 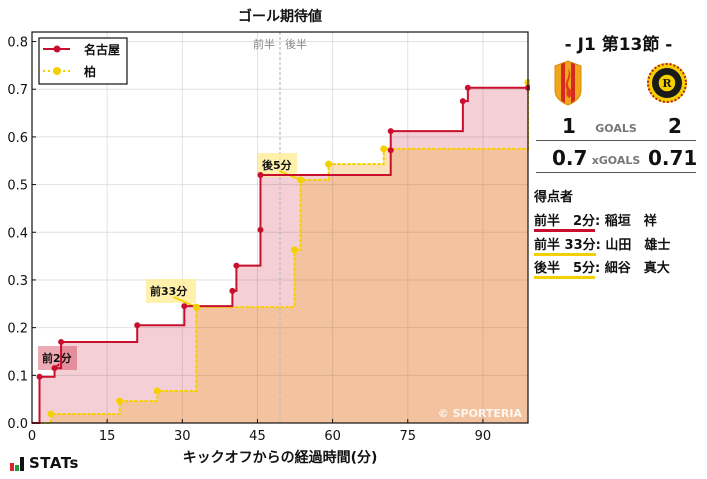 What do you see at coordinates (182, 436) in the screenshot?
I see `x-tick-label: 30` at bounding box center [182, 436].